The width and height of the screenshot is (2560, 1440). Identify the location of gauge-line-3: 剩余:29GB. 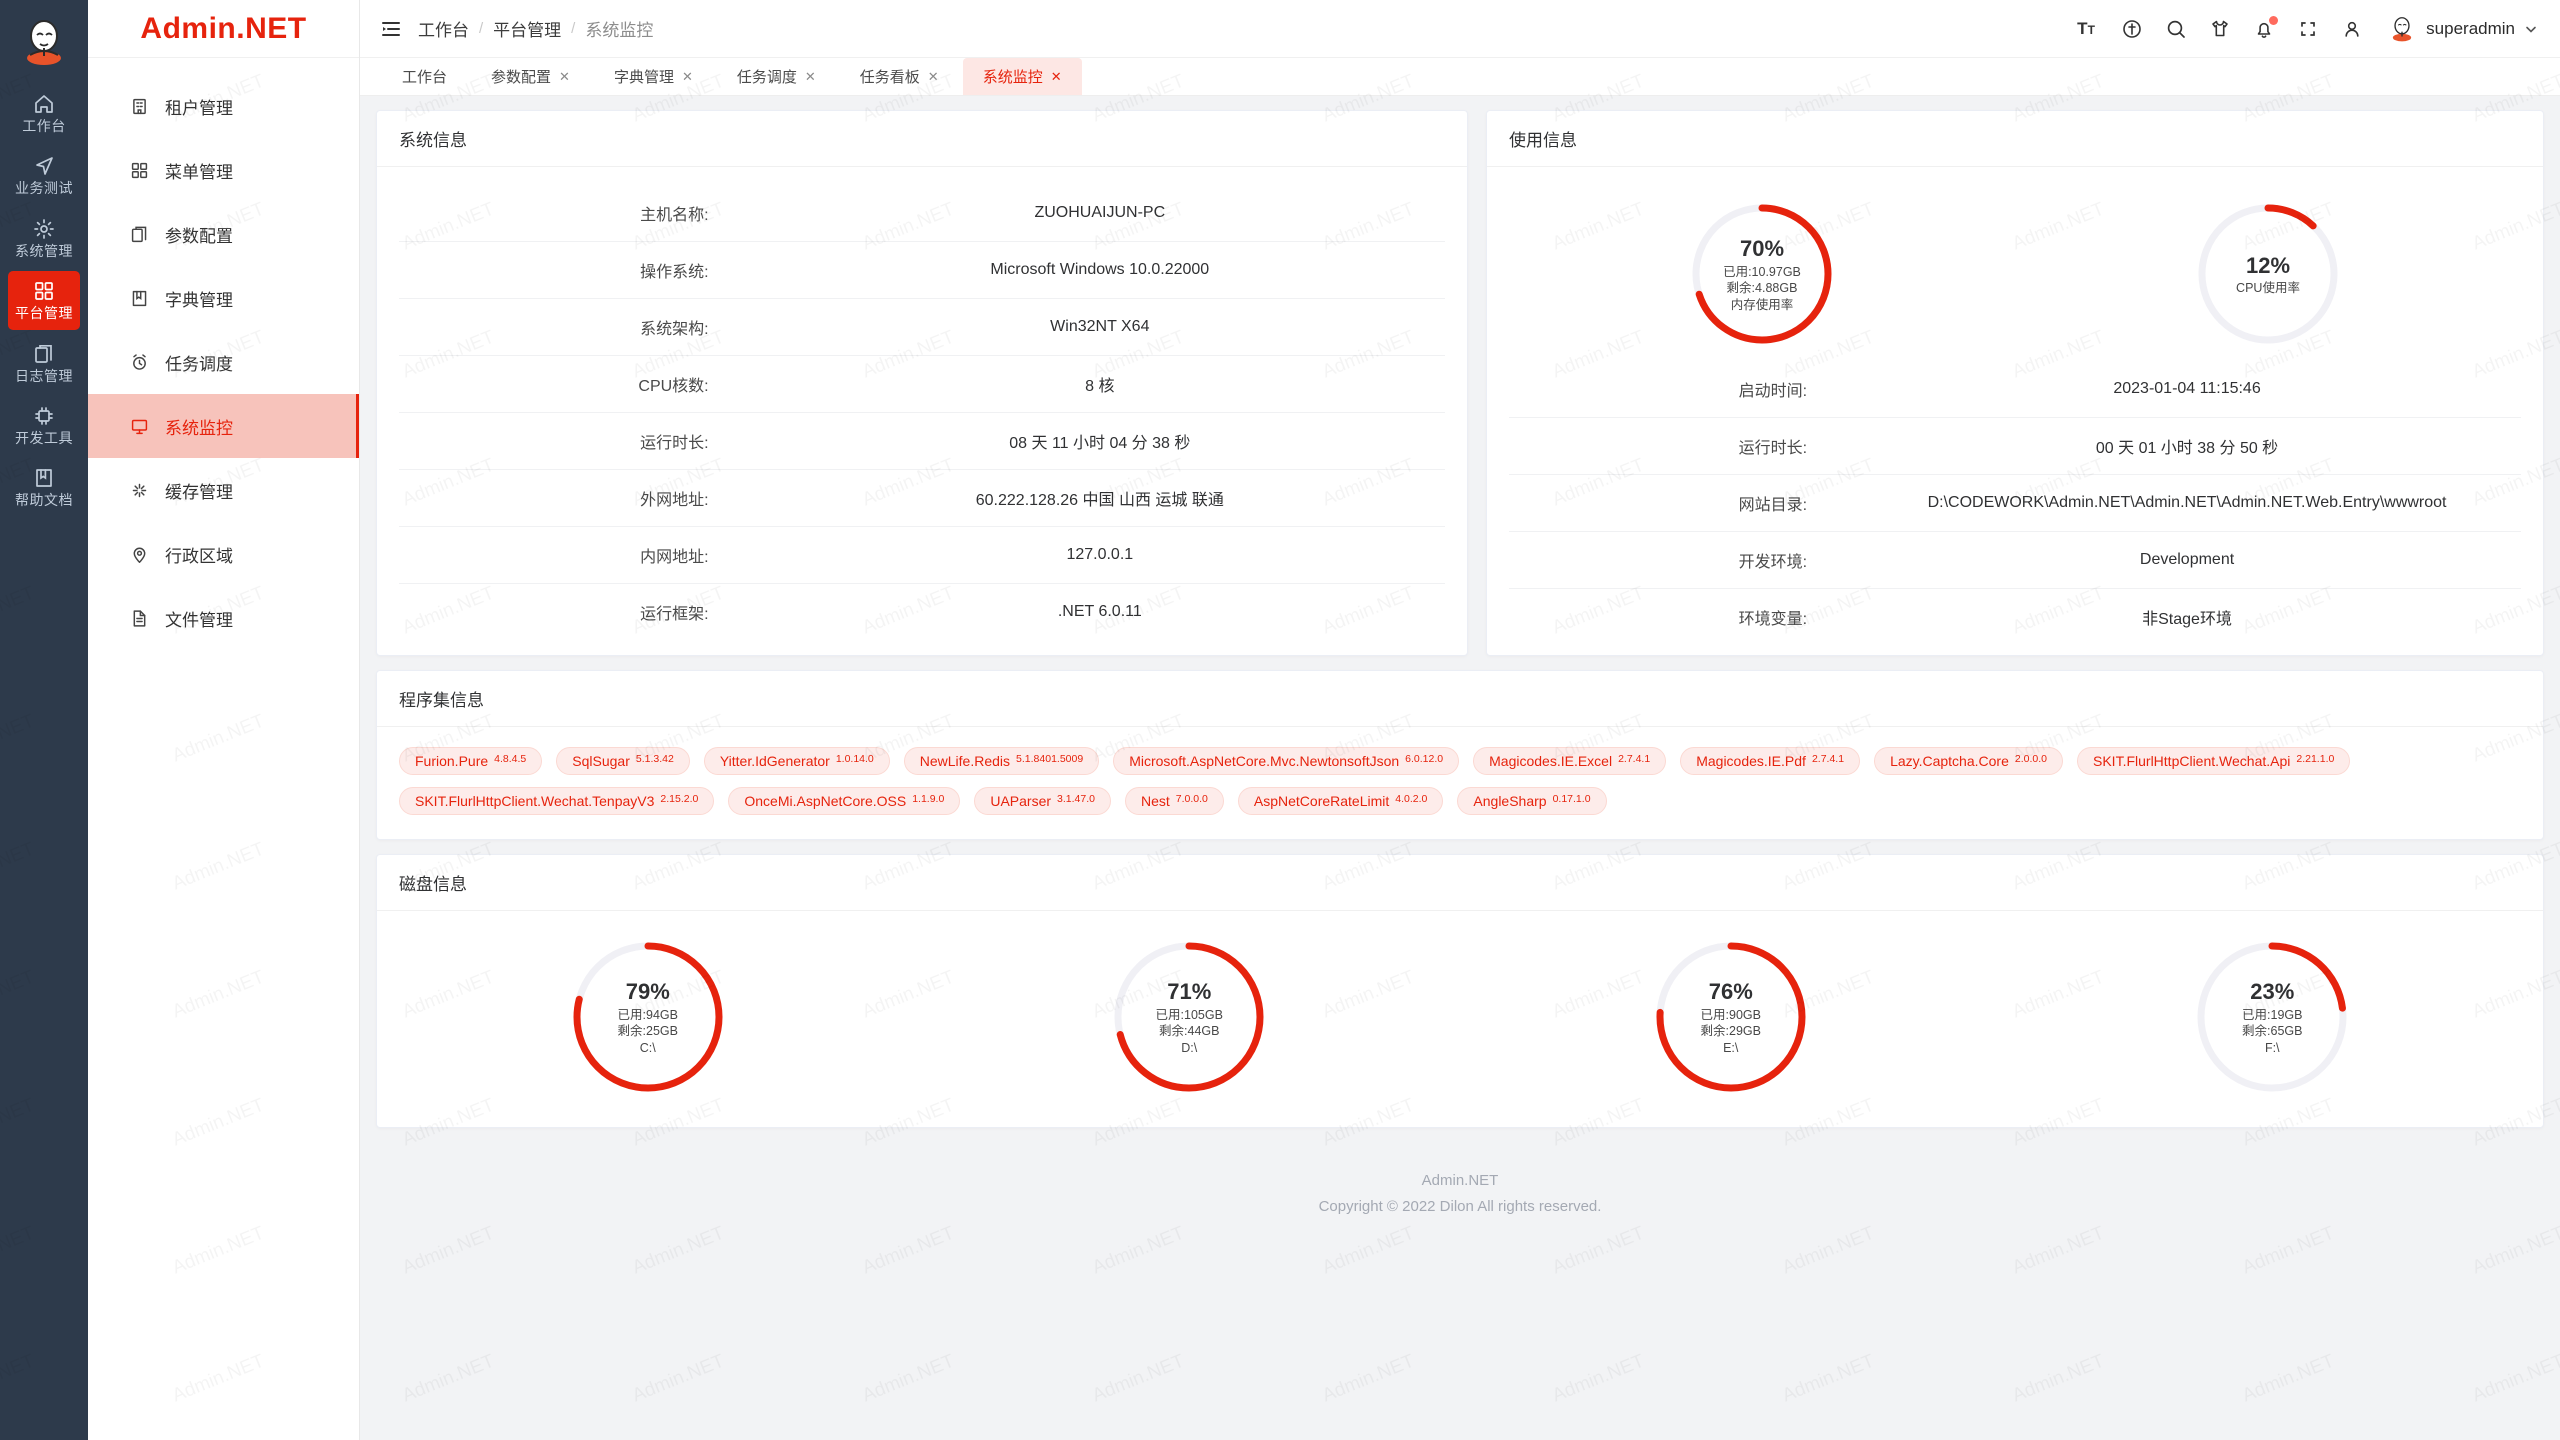
(1730, 1031).